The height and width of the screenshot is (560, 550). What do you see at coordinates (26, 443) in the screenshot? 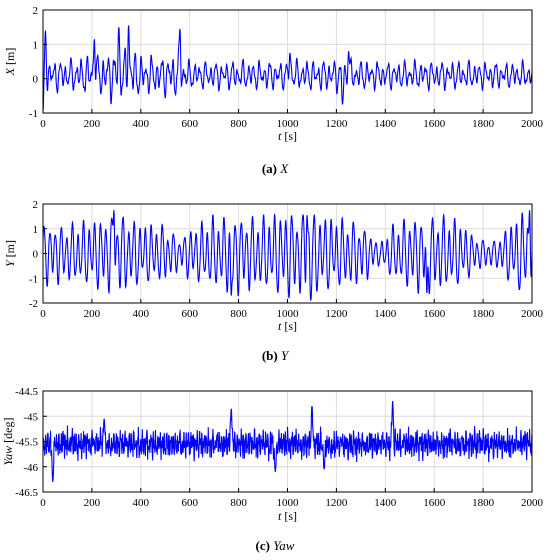
I see `y-tick-label: -45.5` at bounding box center [26, 443].